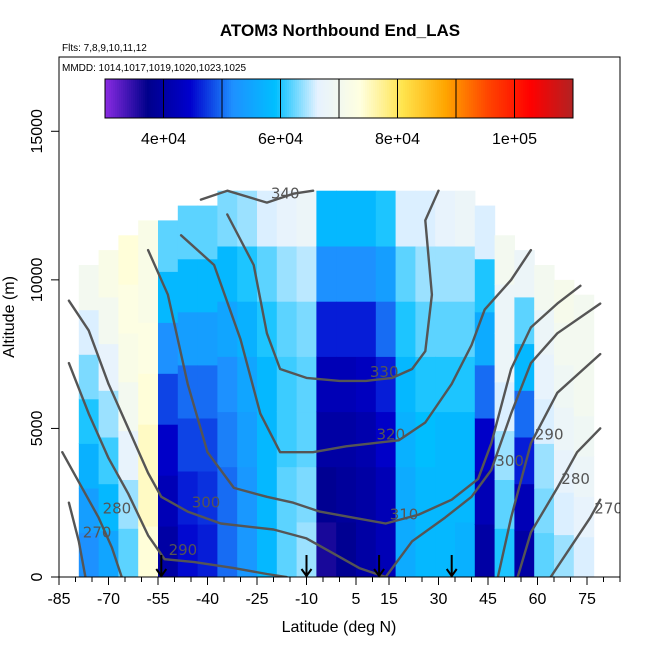 This screenshot has height=650, width=650. What do you see at coordinates (108, 599) in the screenshot?
I see `x-tick-label: -70` at bounding box center [108, 599].